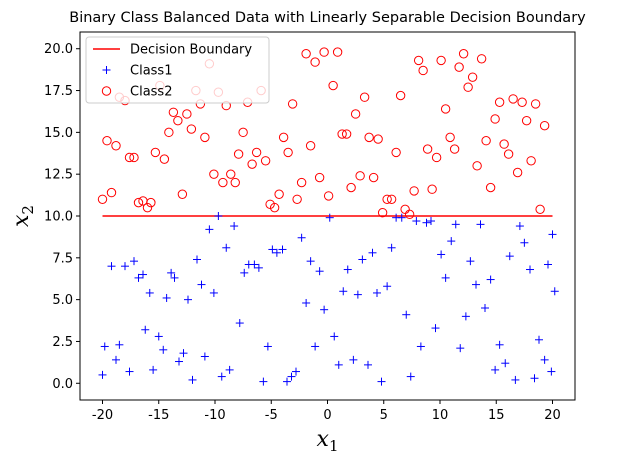 The width and height of the screenshot is (634, 462). I want to click on x-tick-label: -15, so click(158, 415).